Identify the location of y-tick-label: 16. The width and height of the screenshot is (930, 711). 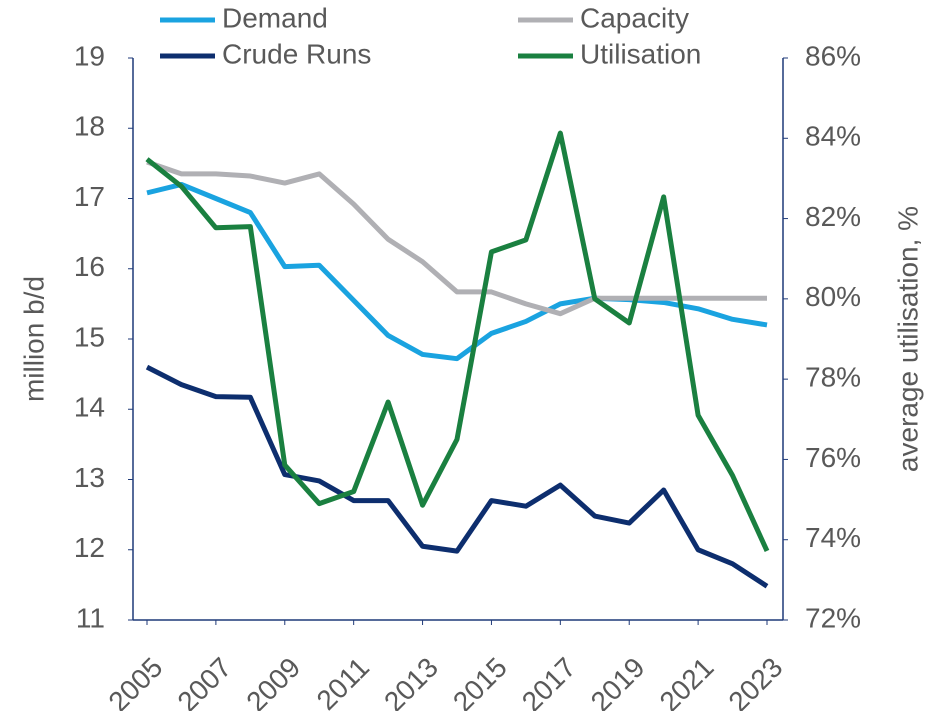
(89, 266).